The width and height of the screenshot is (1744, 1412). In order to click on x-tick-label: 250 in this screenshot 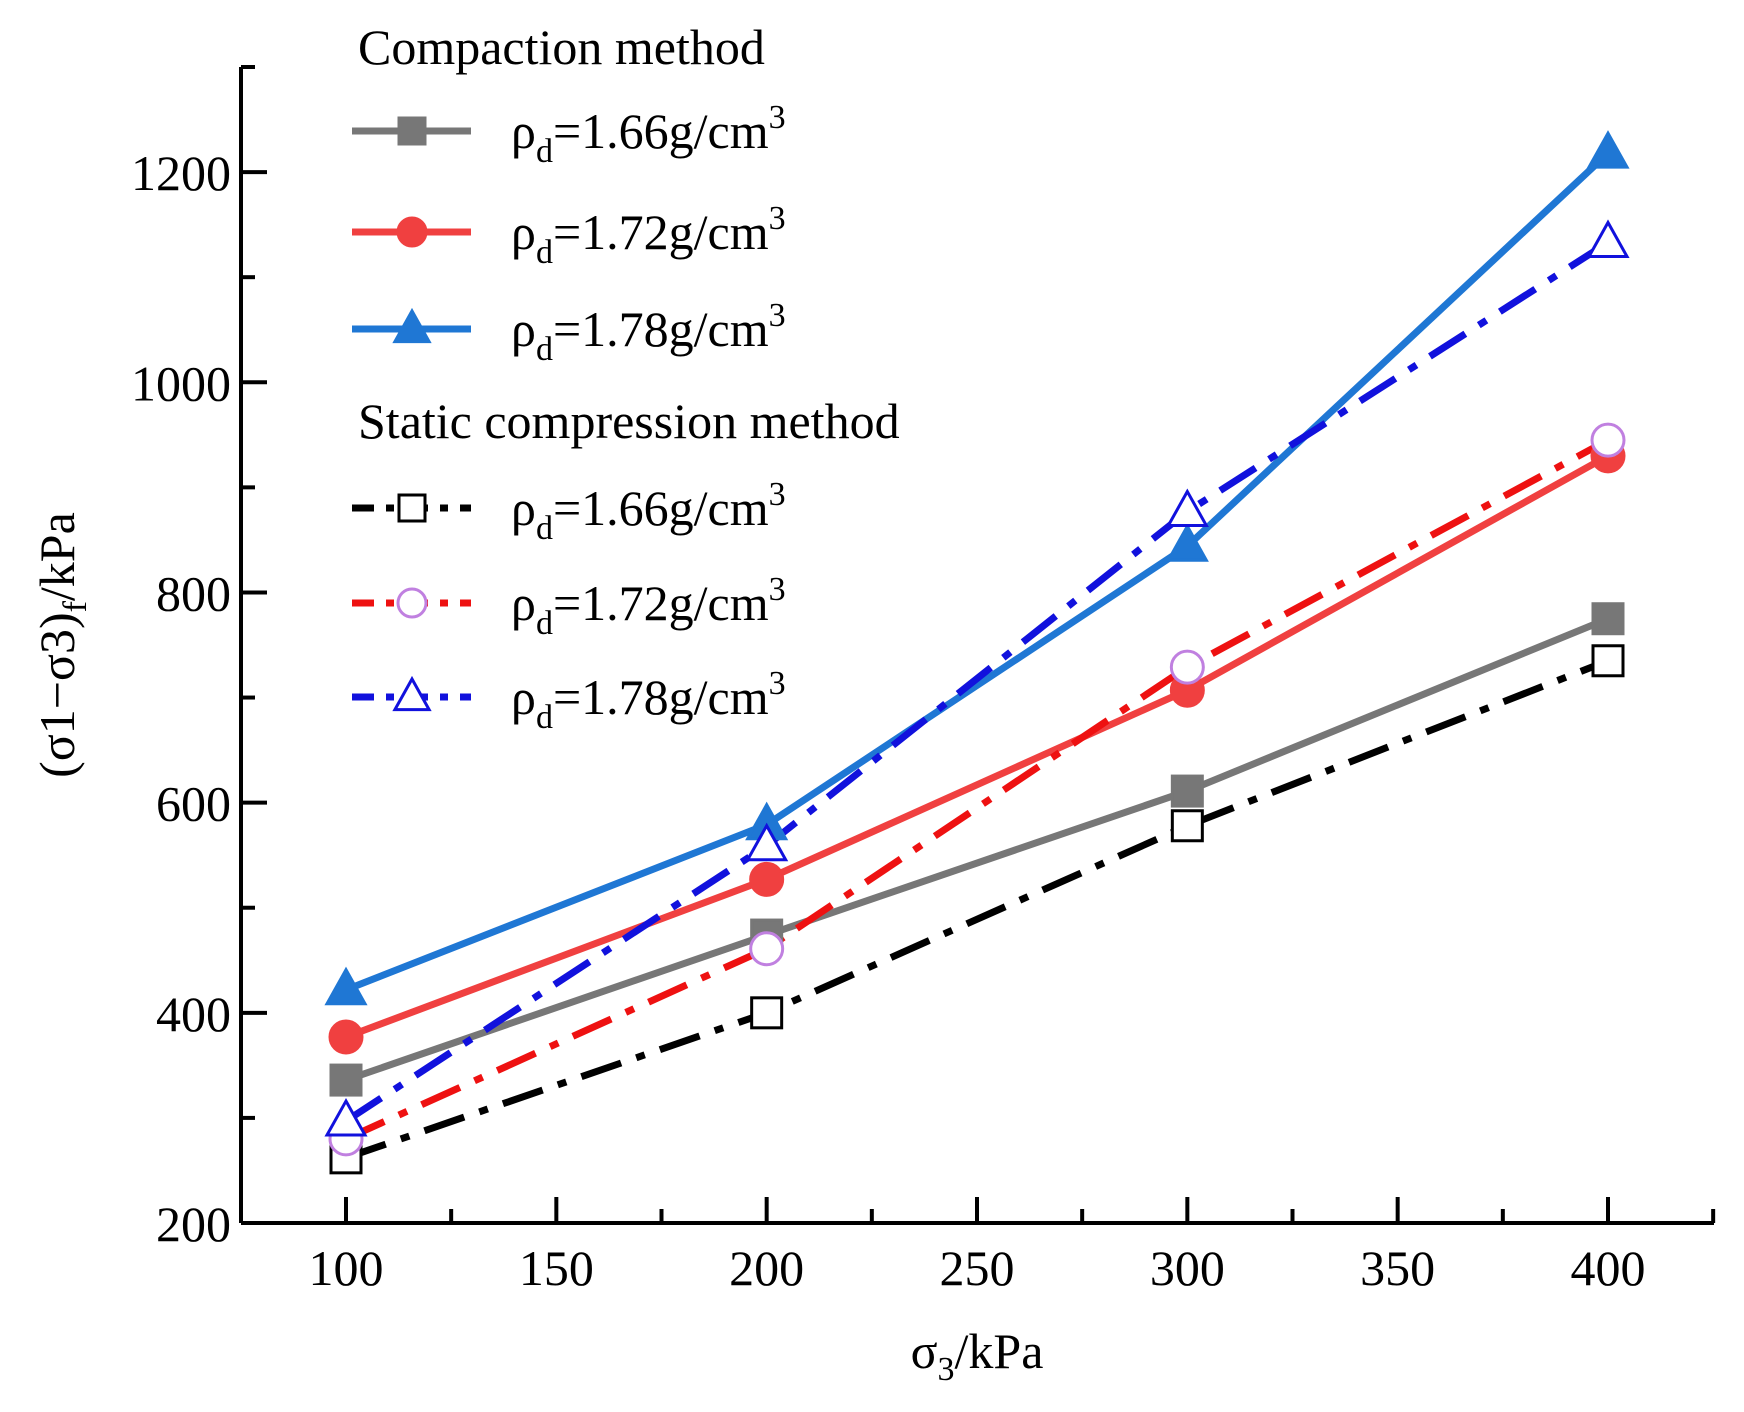, I will do `click(977, 1268)`.